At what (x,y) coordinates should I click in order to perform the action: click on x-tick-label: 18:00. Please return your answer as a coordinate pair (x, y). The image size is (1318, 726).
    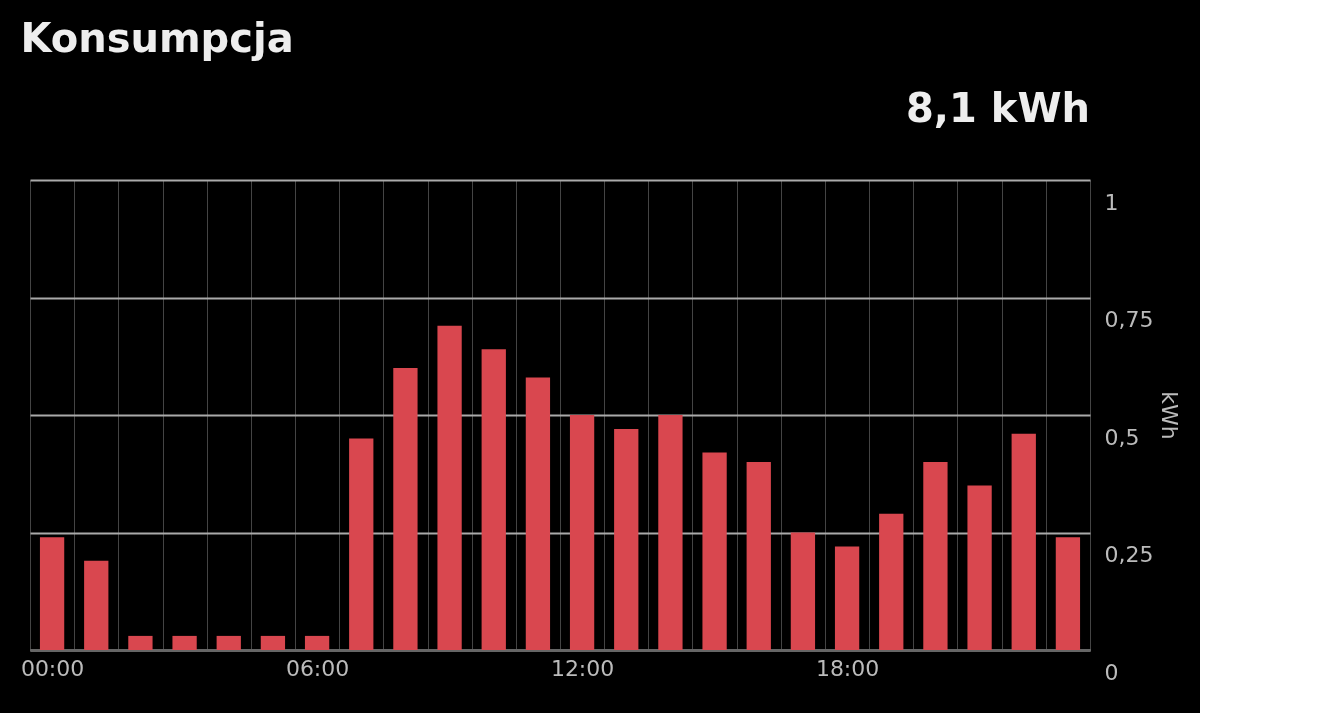
    Looking at the image, I should click on (847, 668).